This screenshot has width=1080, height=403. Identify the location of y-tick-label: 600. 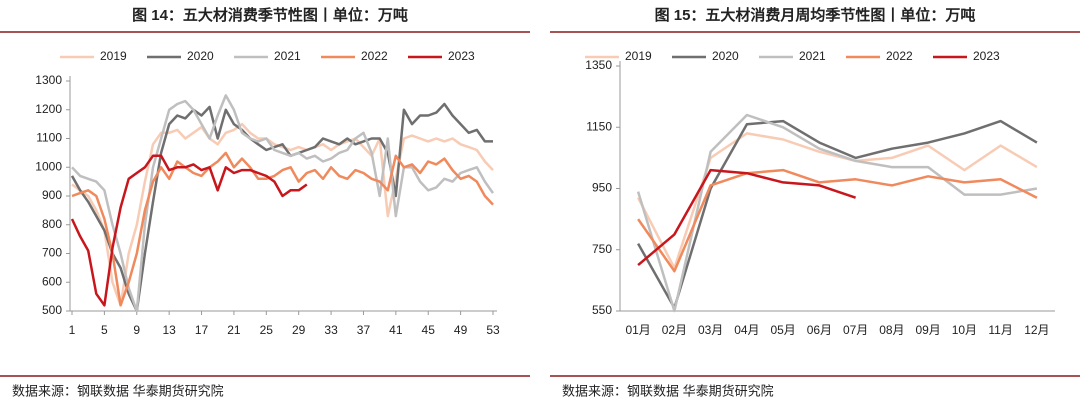
(52, 281).